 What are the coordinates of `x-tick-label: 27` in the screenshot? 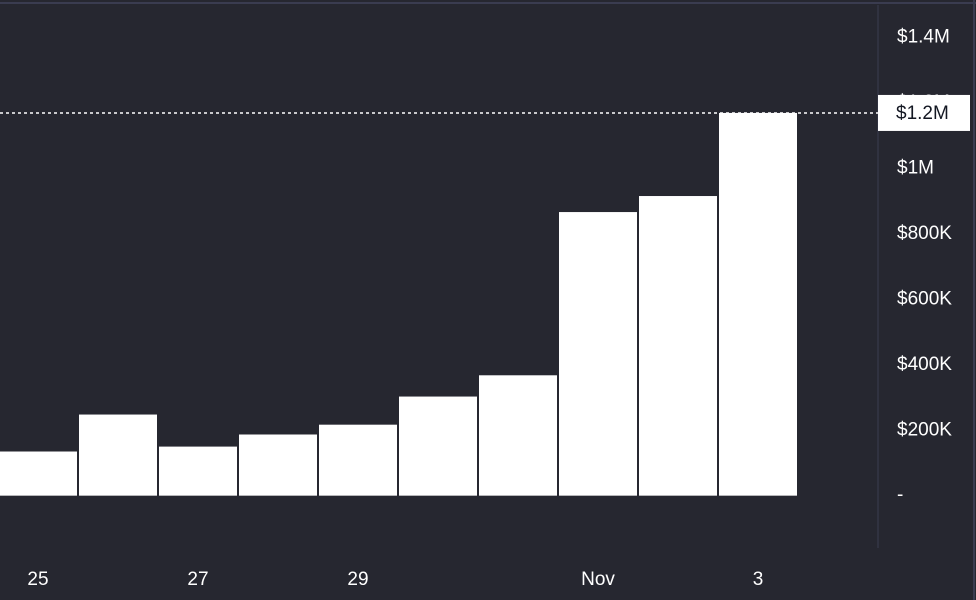 It's located at (197, 579).